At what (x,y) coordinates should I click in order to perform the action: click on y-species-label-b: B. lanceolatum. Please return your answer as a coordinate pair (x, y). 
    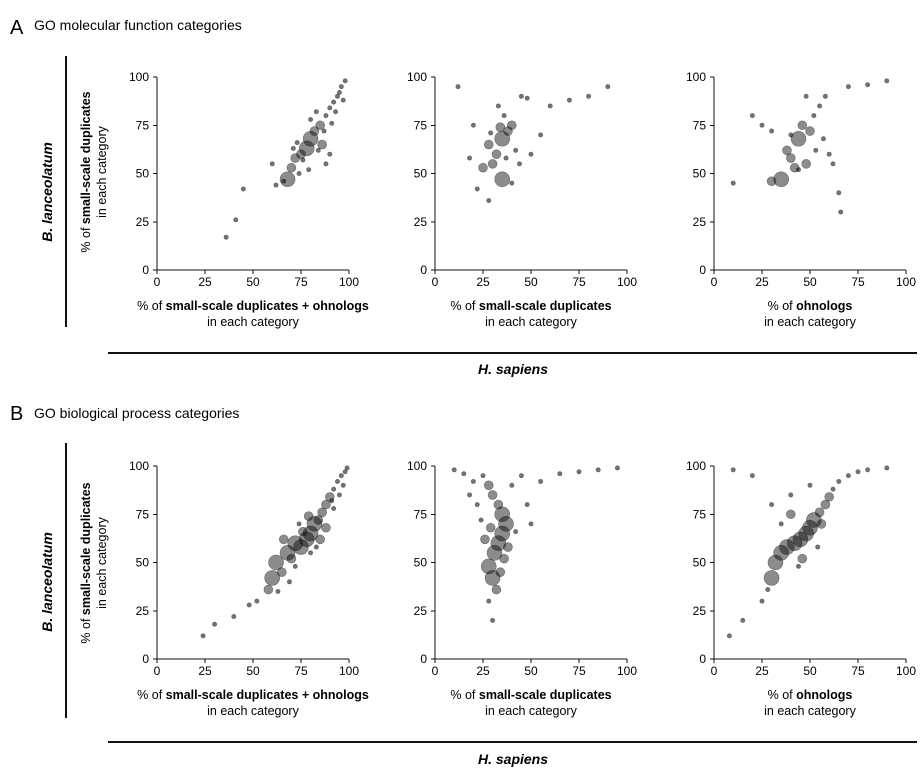
    Looking at the image, I should click on (47, 582).